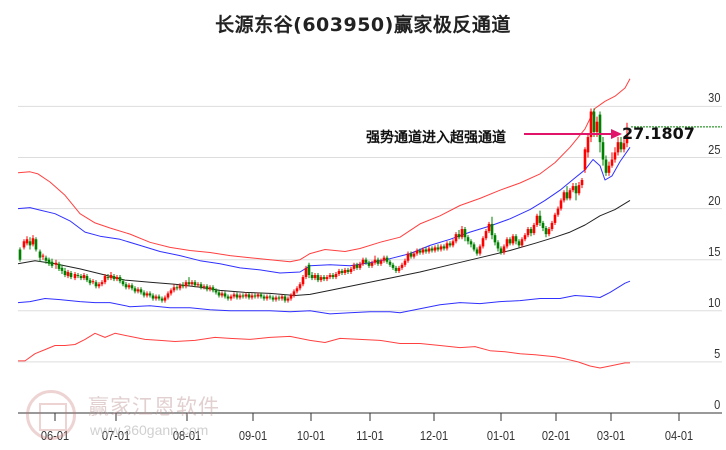 This screenshot has width=726, height=450. Describe the element at coordinates (51, 415) in the screenshot. I see `watermark-logo-icon` at that location.